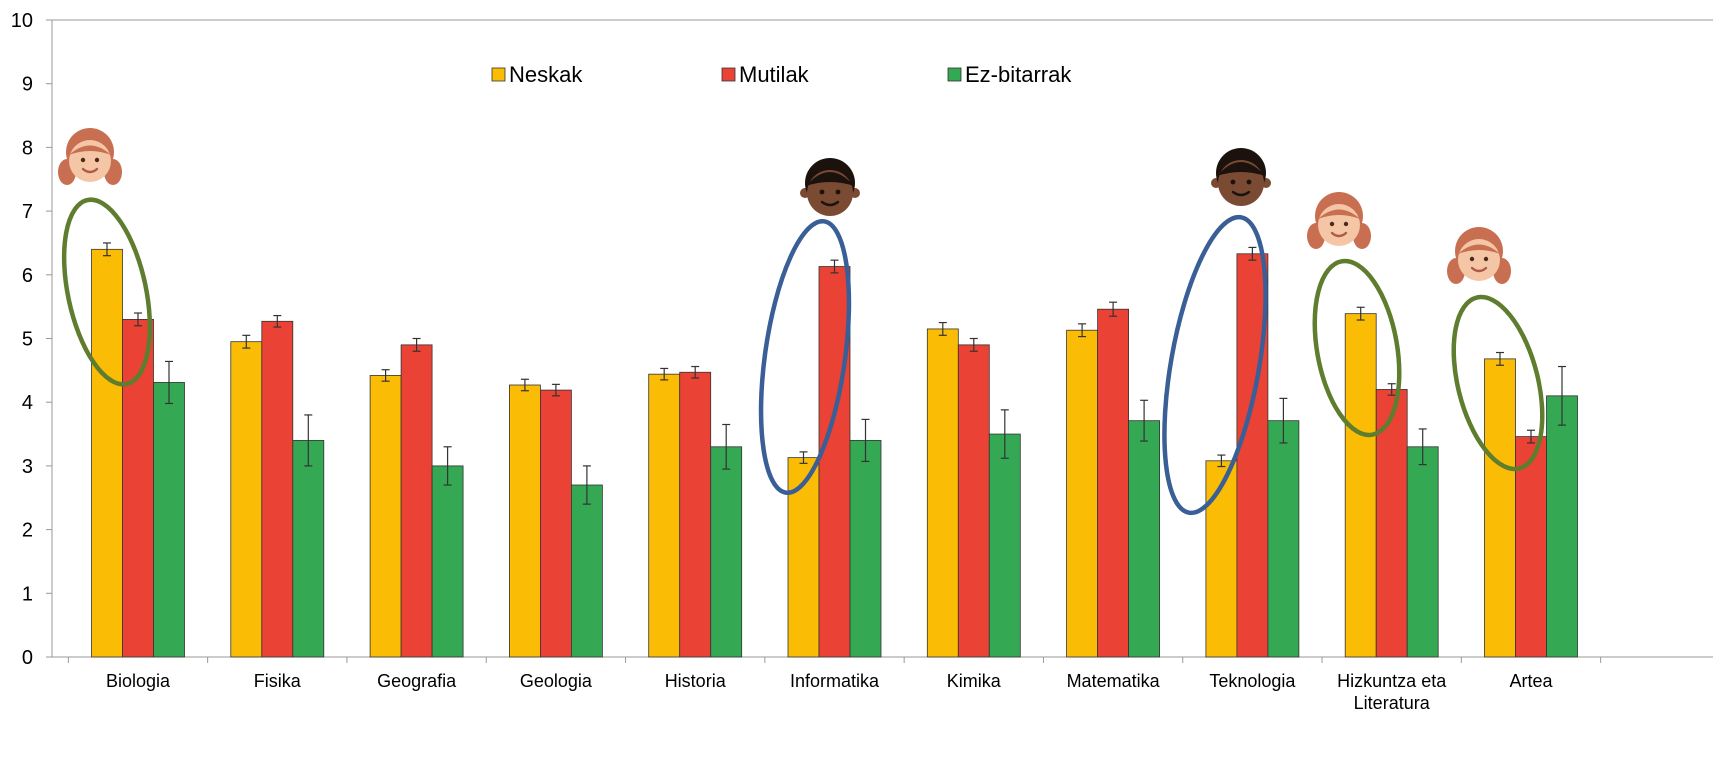 This screenshot has width=1713, height=776. I want to click on y-tick-label: 10, so click(22, 21).